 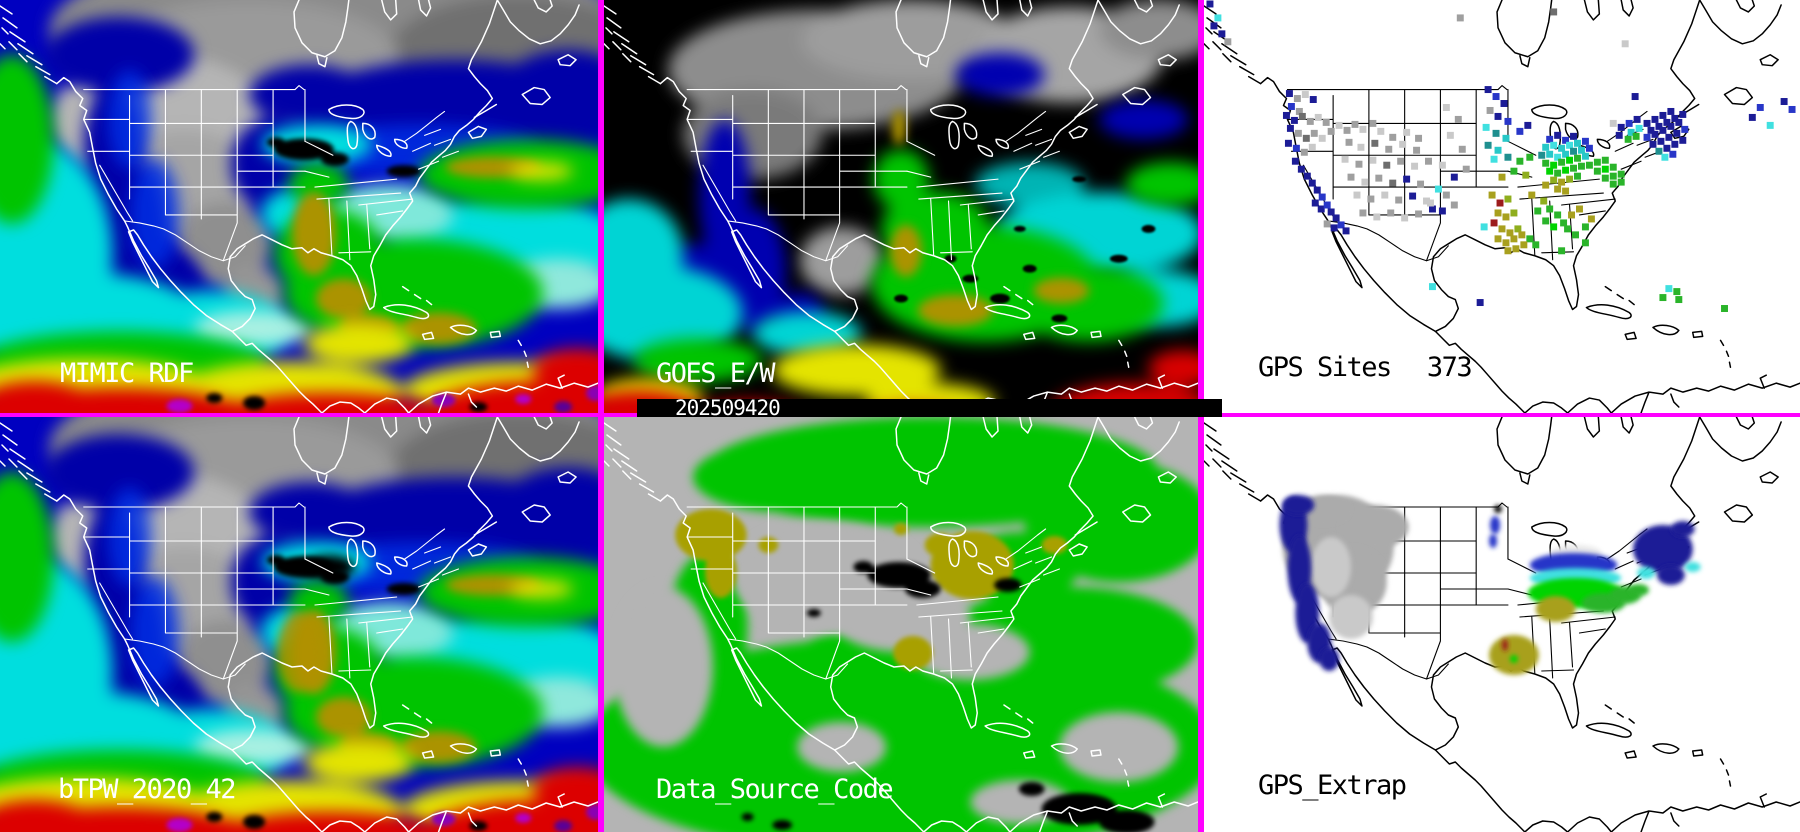 What do you see at coordinates (929, 408) in the screenshot?
I see `timestamp-bar: 202509420` at bounding box center [929, 408].